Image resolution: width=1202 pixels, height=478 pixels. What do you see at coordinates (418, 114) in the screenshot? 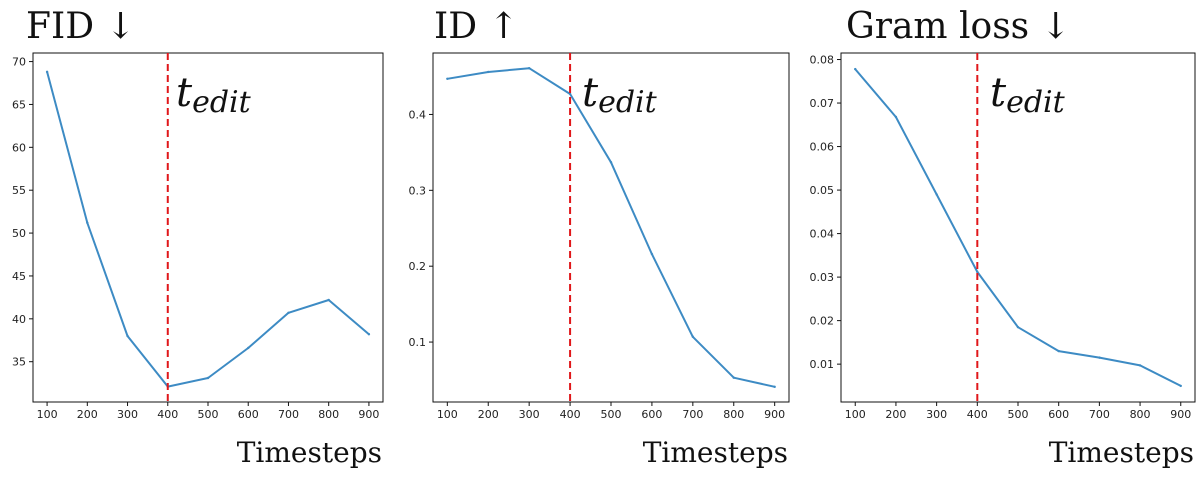
I see `y-tick-label: 0.4` at bounding box center [418, 114].